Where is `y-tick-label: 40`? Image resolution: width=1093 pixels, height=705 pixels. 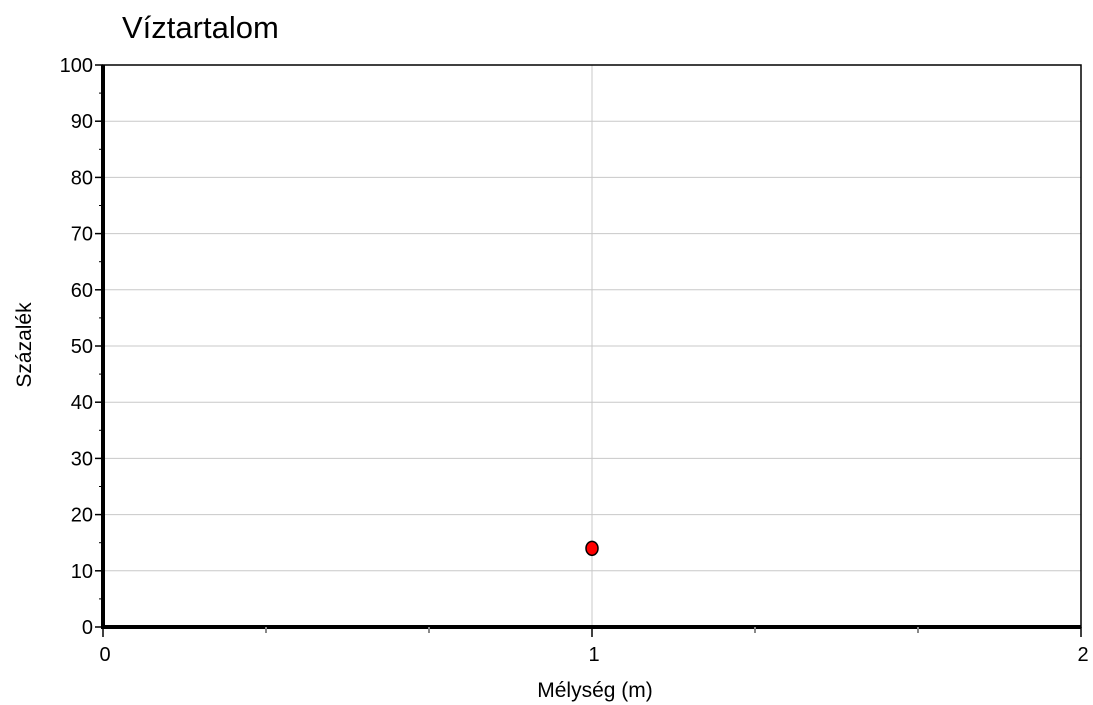 y-tick-label: 40 is located at coordinates (82, 403).